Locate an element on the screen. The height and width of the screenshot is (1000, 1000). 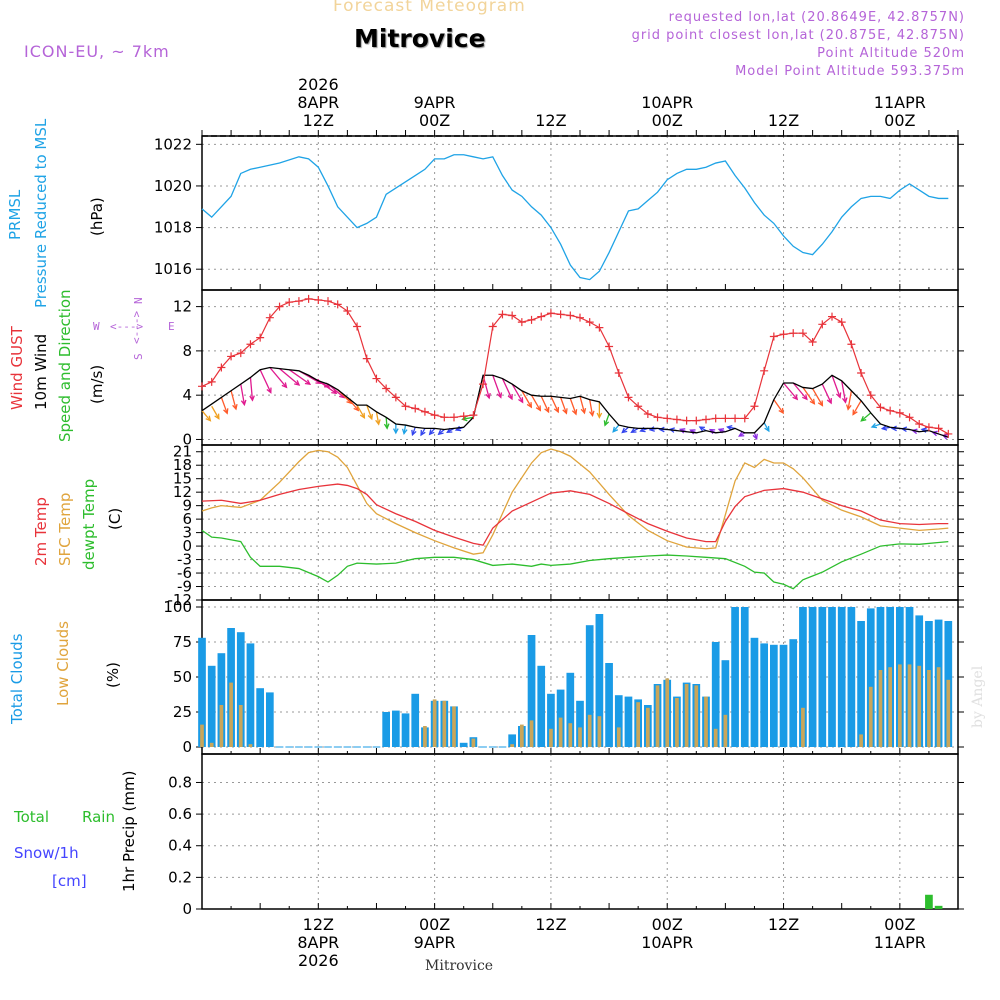
precip-snow-label: Snow/1h is located at coordinates (46, 853).